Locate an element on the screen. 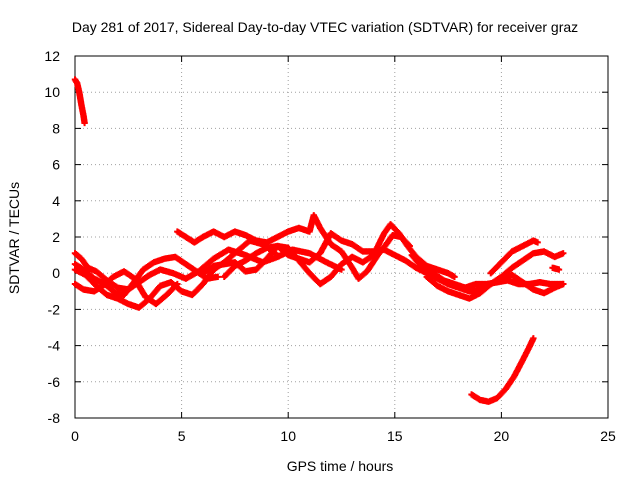 The image size is (640, 480). y-tick-label: 12 is located at coordinates (52, 56).